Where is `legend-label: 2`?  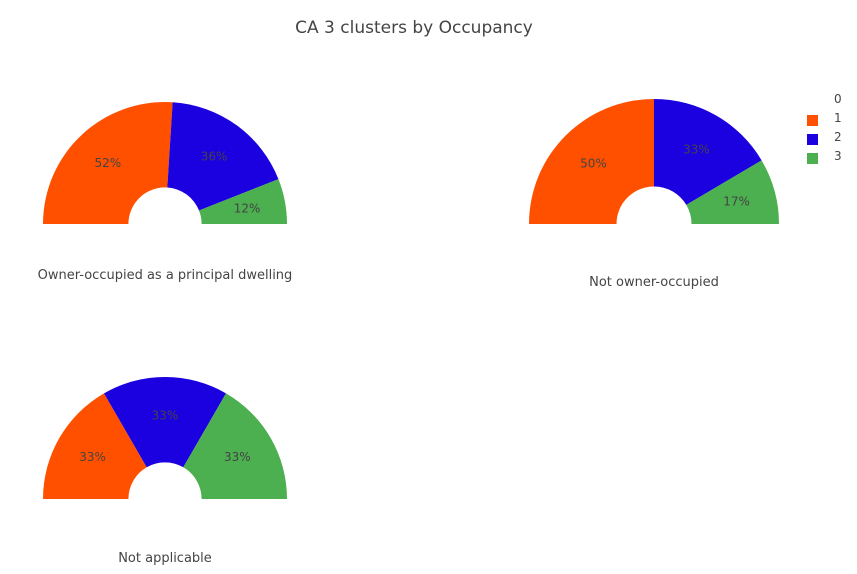 legend-label: 2 is located at coordinates (838, 137).